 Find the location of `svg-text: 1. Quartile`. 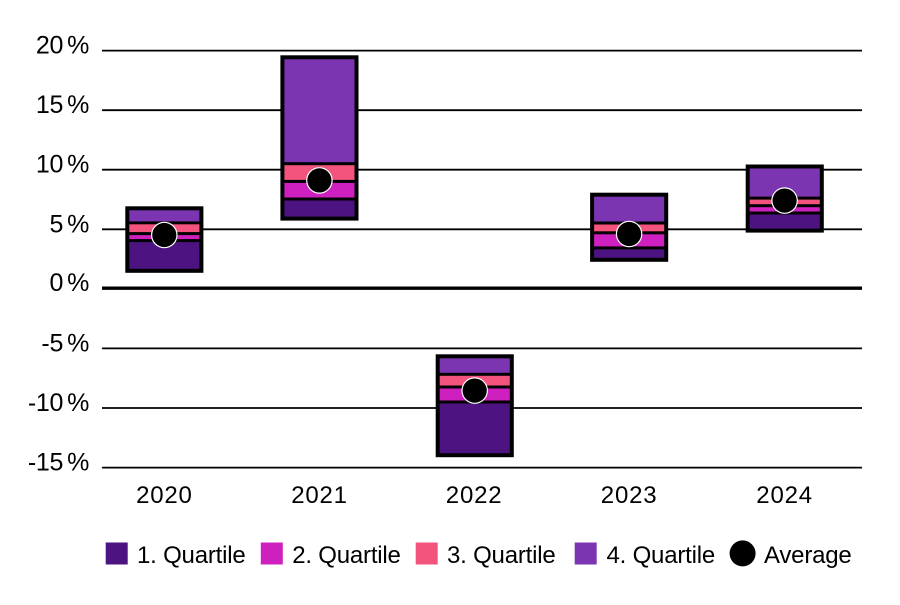

svg-text: 1. Quartile is located at coordinates (191, 555).